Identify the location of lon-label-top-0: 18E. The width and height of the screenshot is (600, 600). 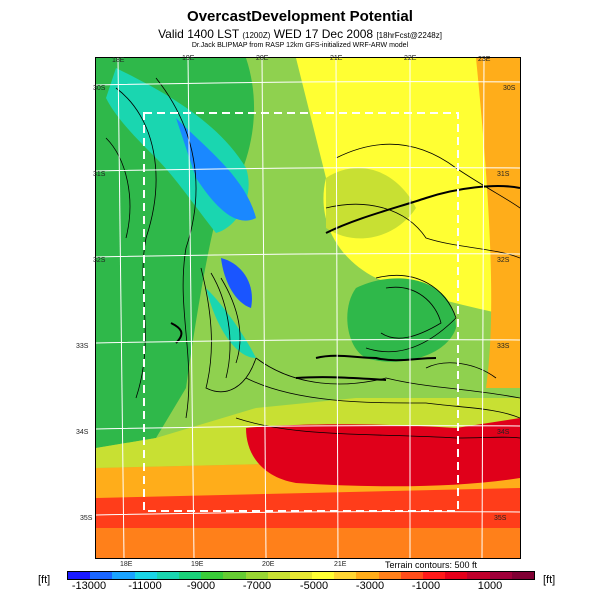
(118, 60).